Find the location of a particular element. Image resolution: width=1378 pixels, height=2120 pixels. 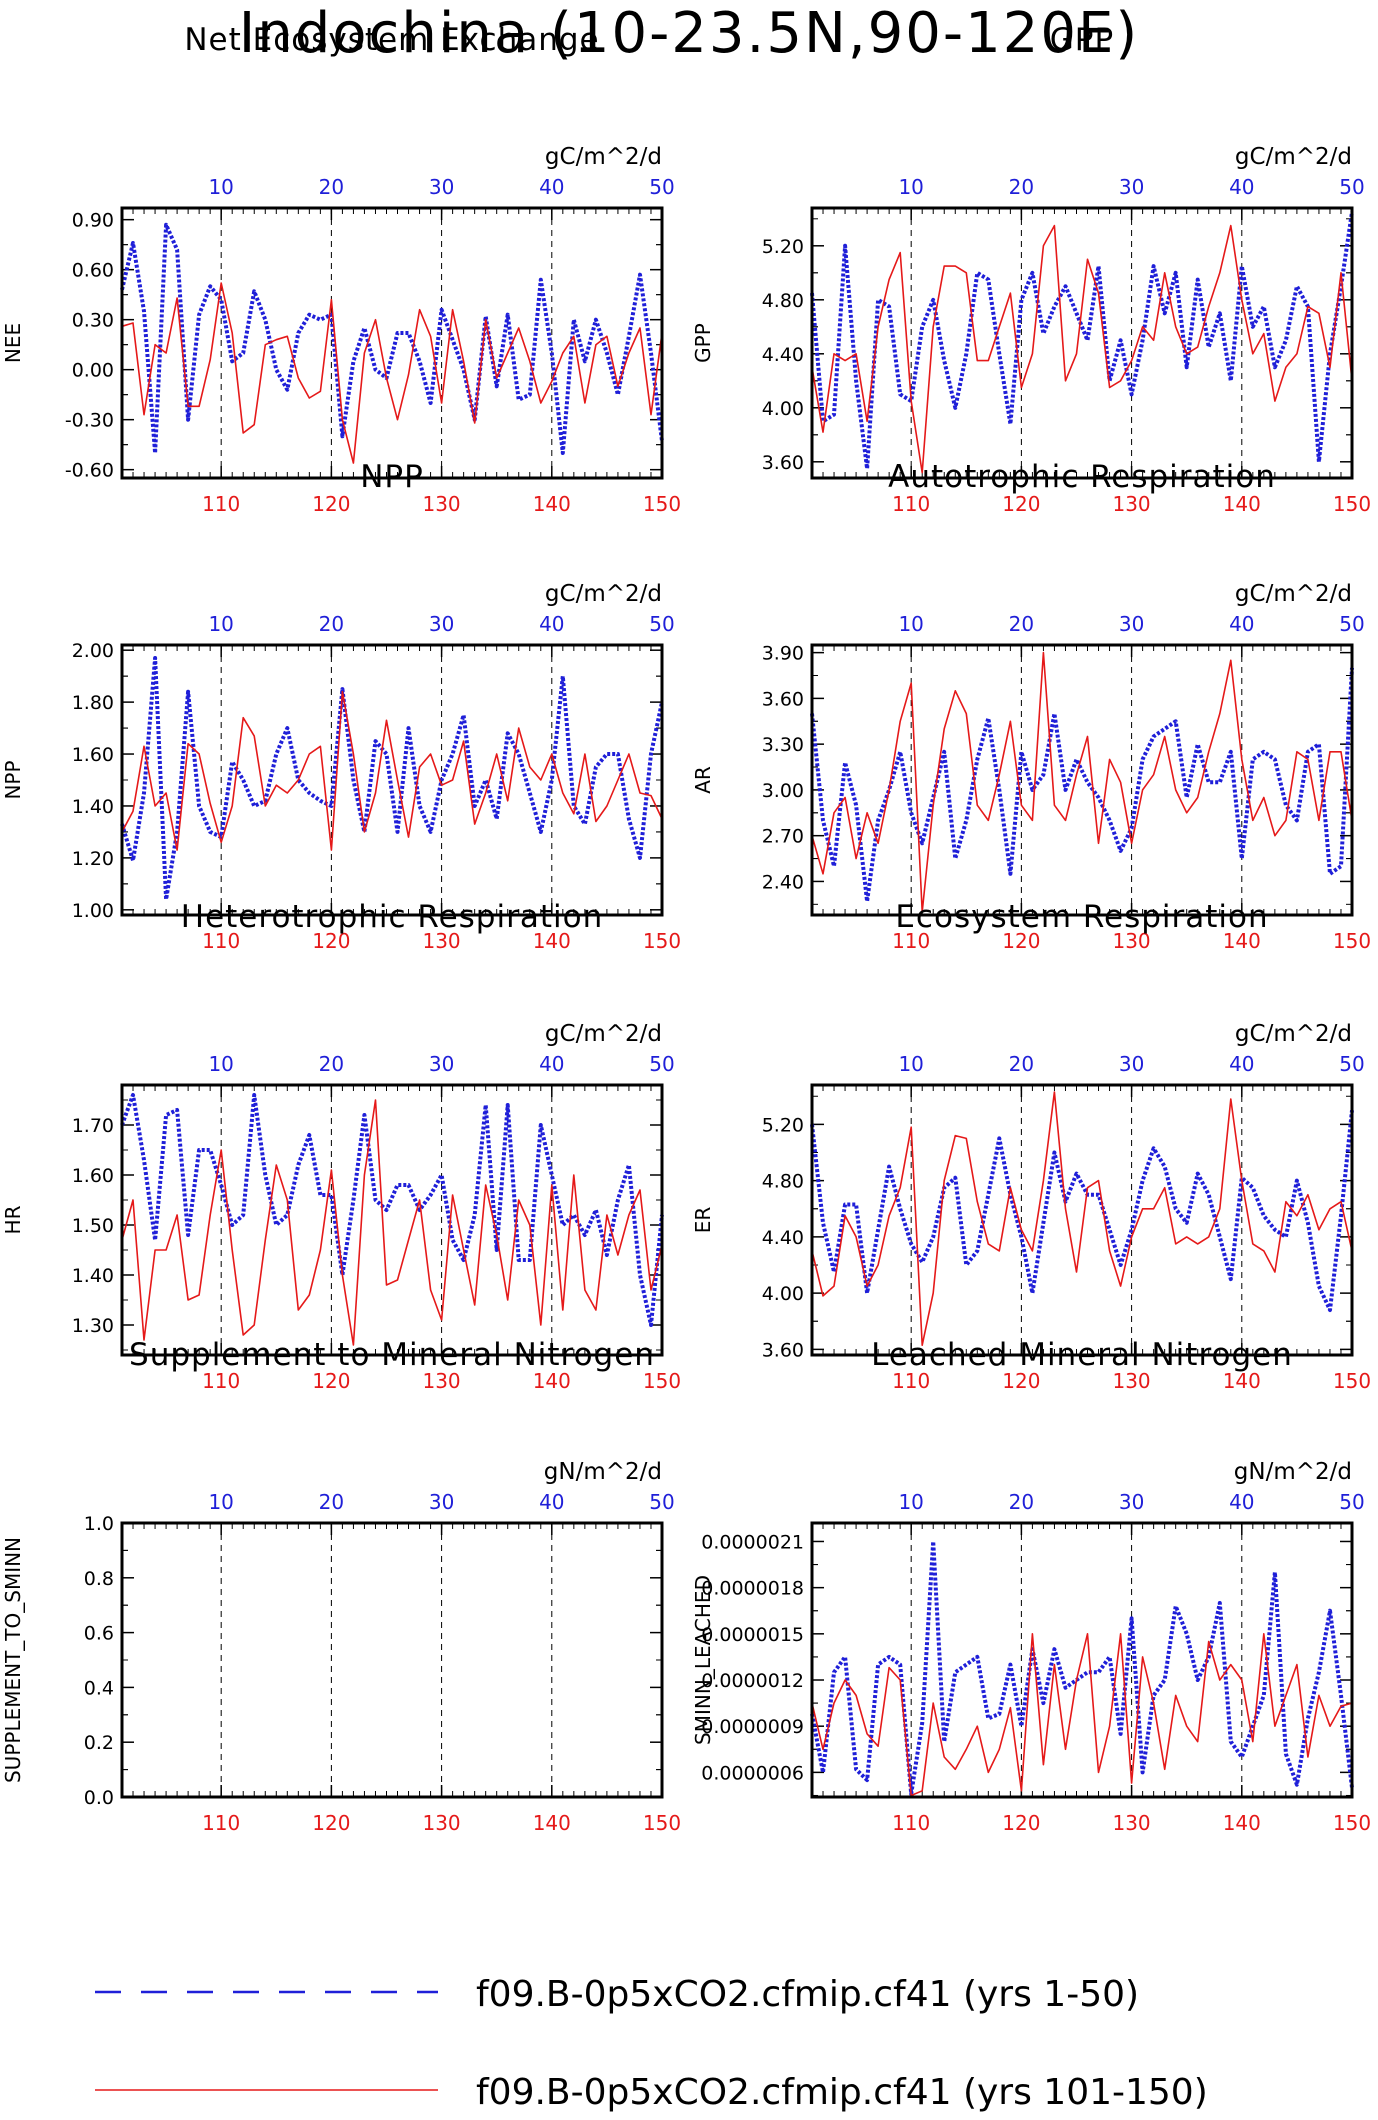

panel3-bottom-tick-label-120: 120 is located at coordinates (331, 941).